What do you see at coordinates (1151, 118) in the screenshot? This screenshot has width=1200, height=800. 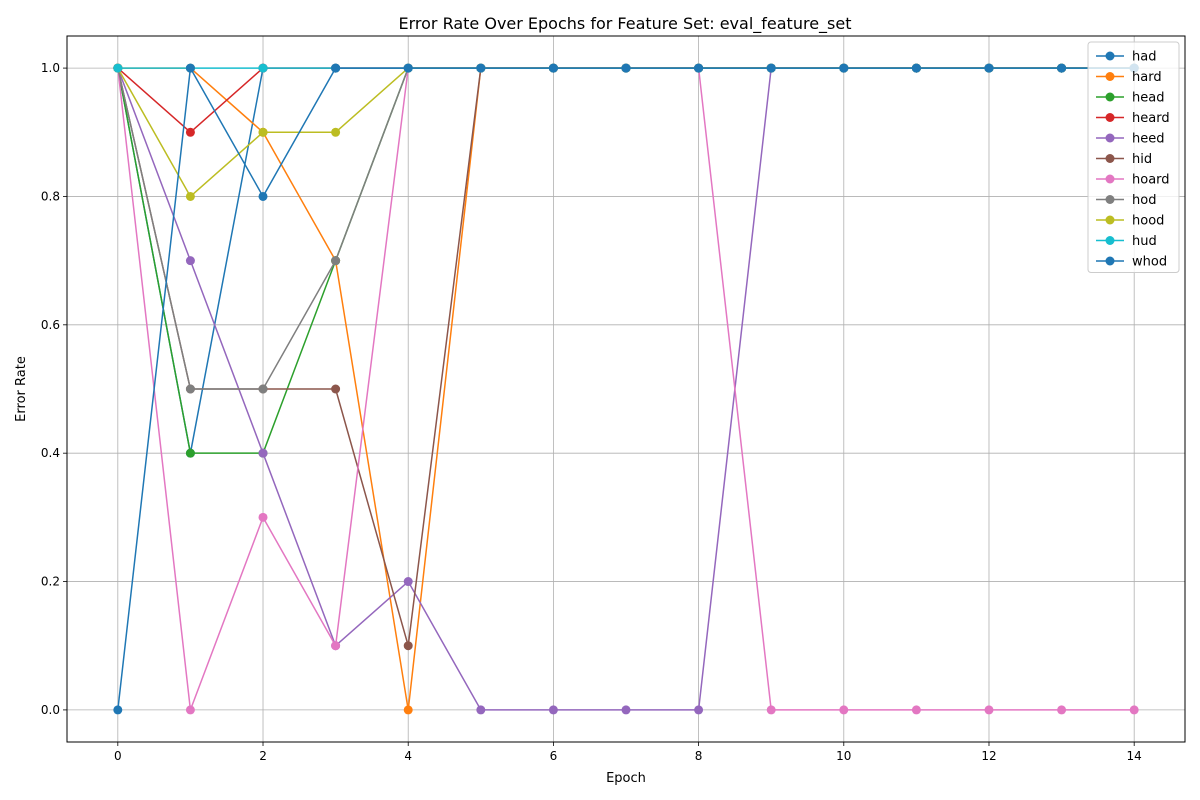 I see `legend-label: heard` at bounding box center [1151, 118].